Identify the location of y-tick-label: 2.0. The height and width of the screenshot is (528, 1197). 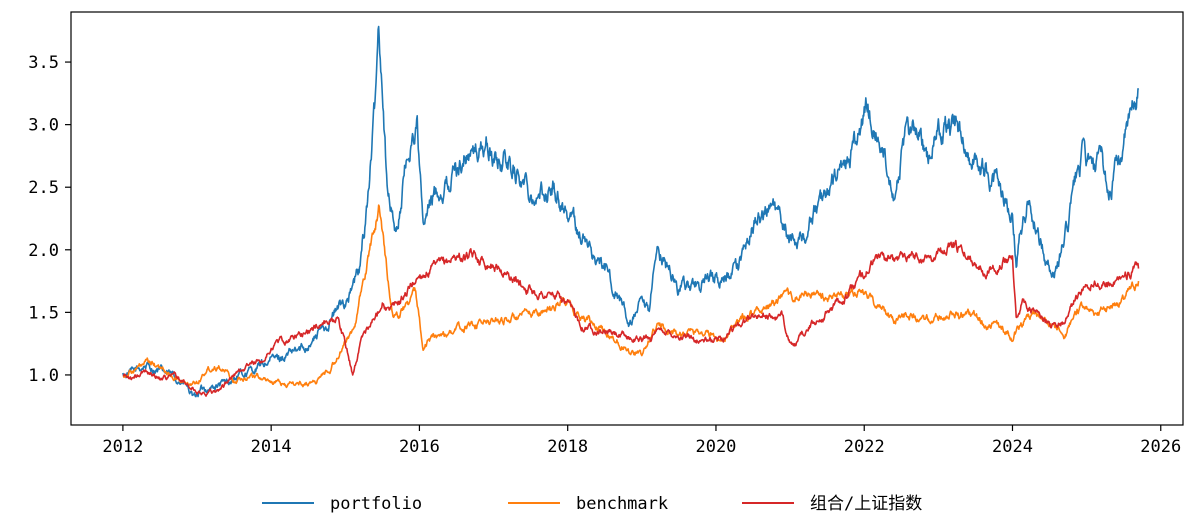
(43, 251).